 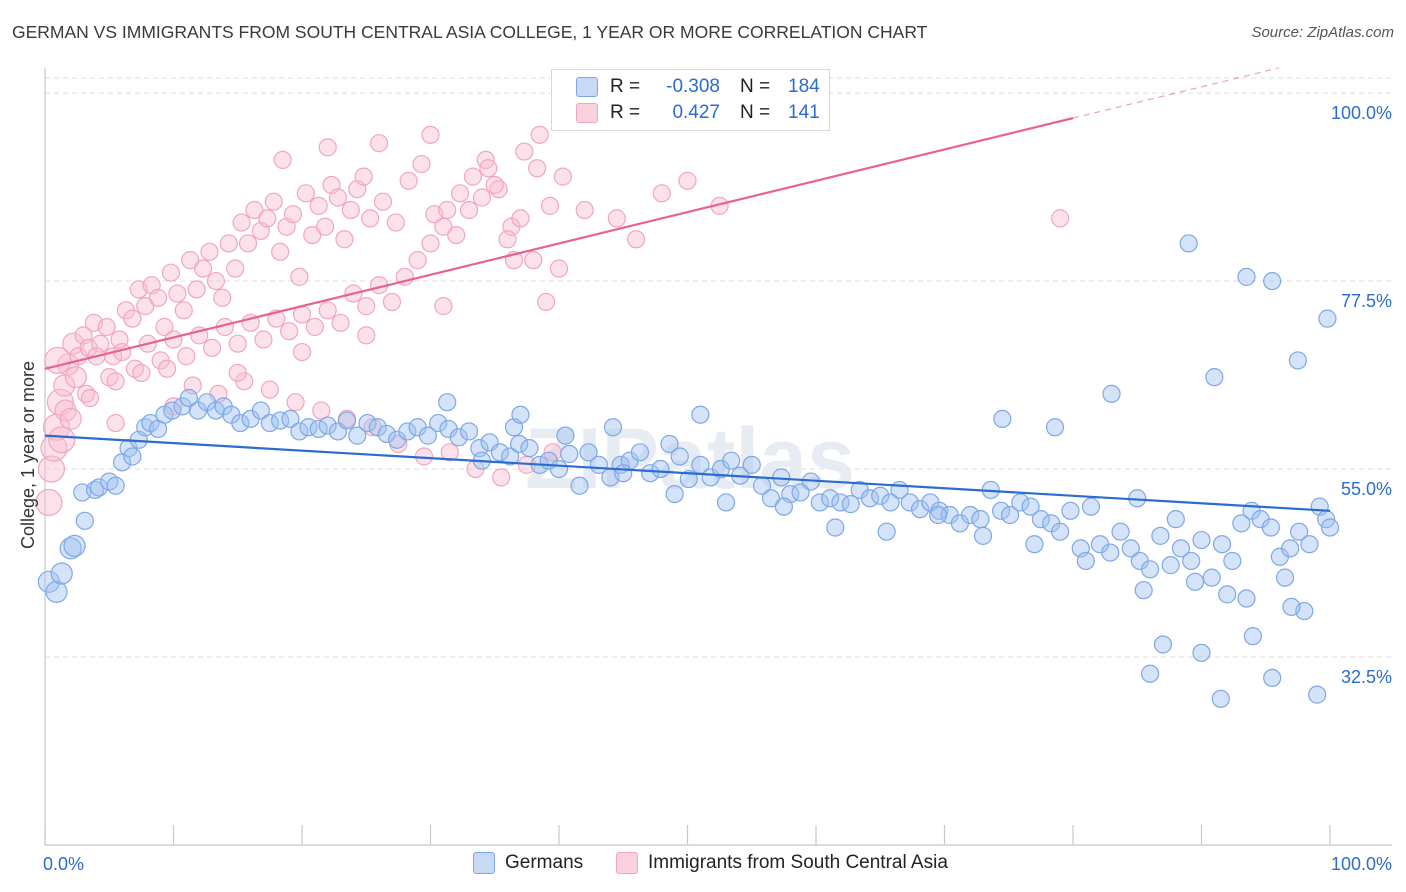 I want to click on legend-r-value: -0.308, so click(x=693, y=86).